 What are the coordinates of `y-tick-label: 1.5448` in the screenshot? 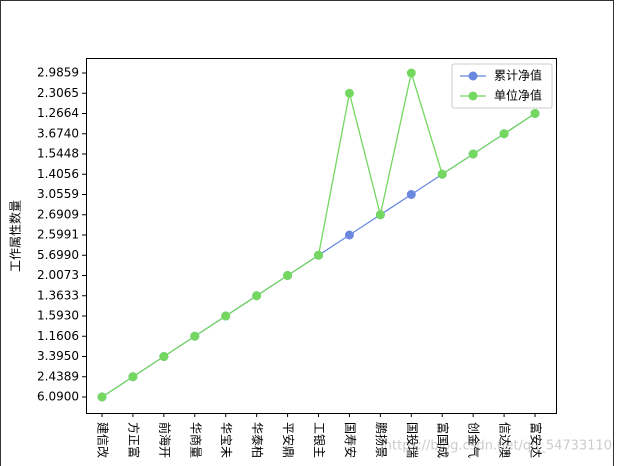 It's located at (58, 154).